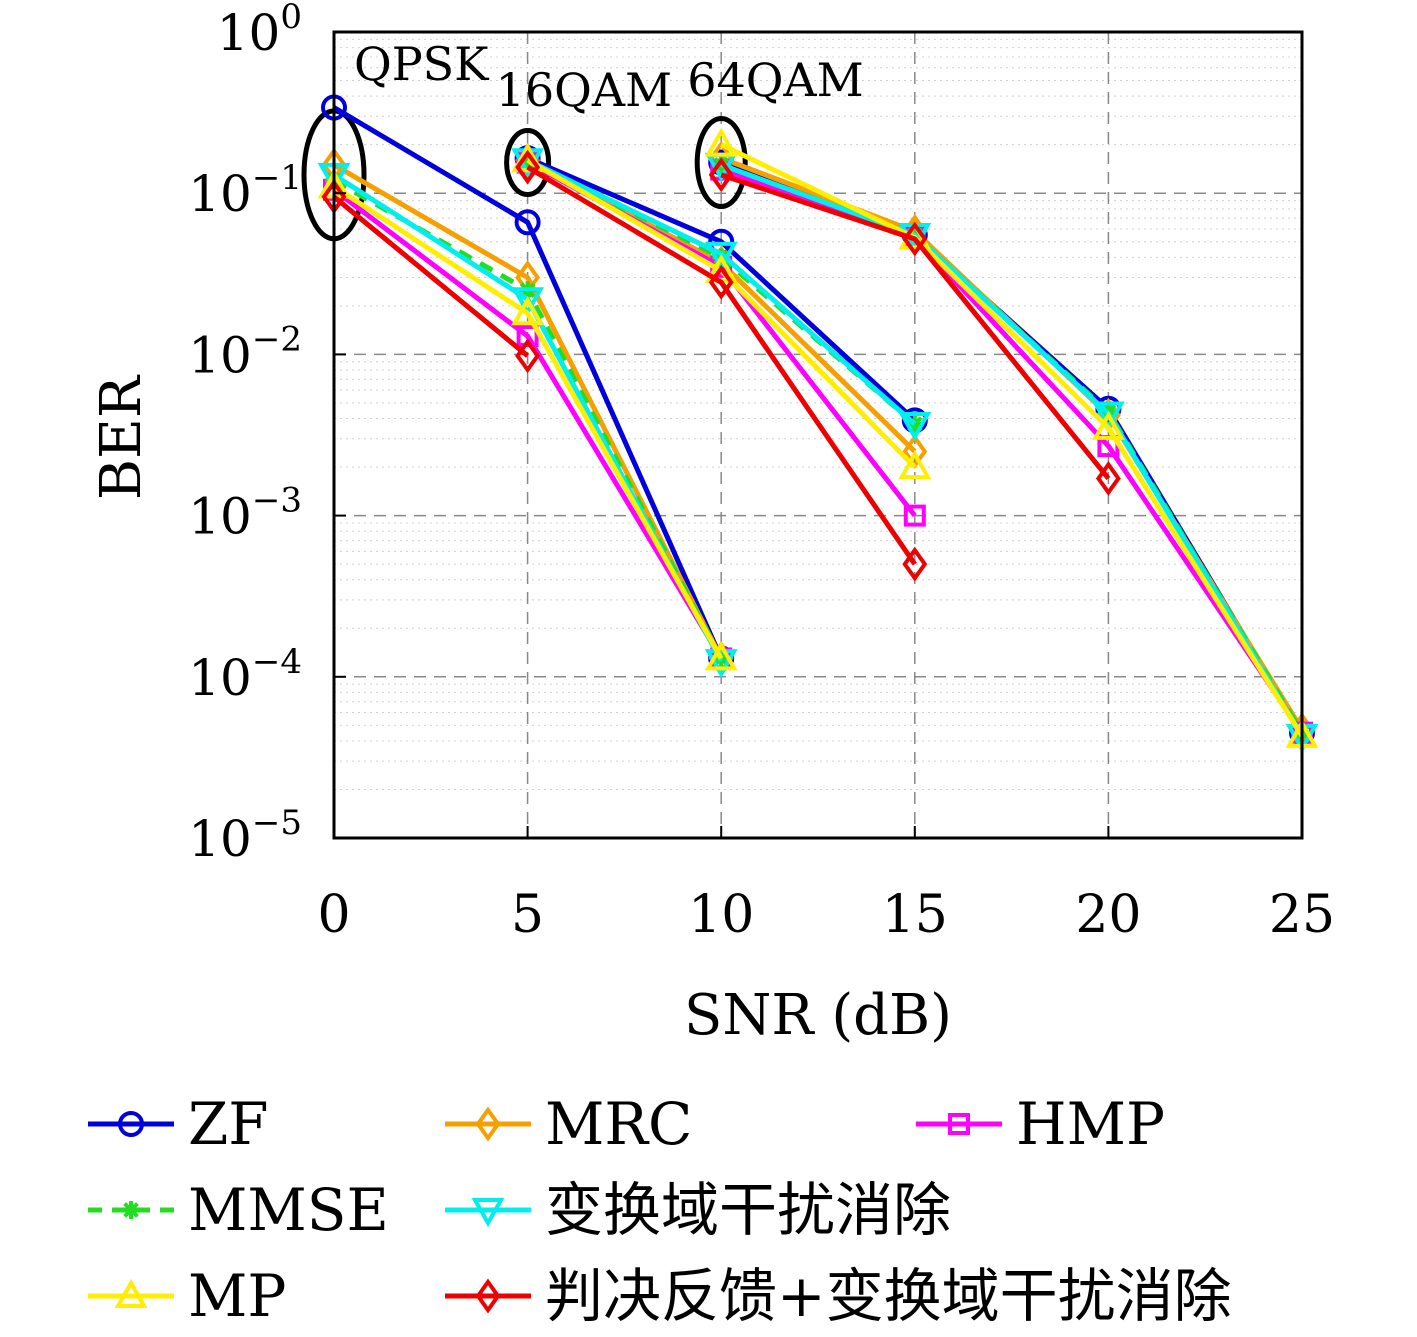  What do you see at coordinates (245, 513) in the screenshot?
I see `y-tick-label: 10⁻³` at bounding box center [245, 513].